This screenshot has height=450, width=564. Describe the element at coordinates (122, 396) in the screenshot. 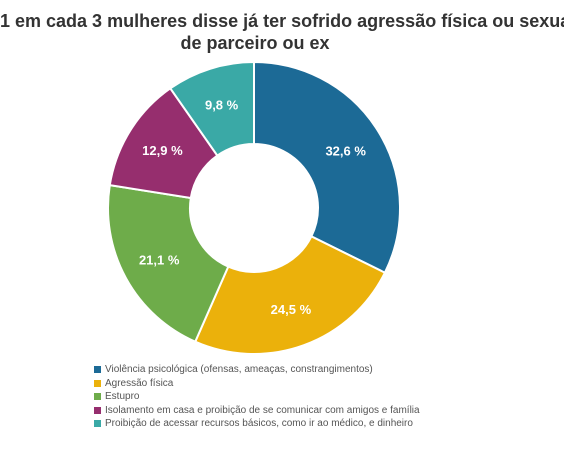

I see `legend-label: Estupro` at that location.